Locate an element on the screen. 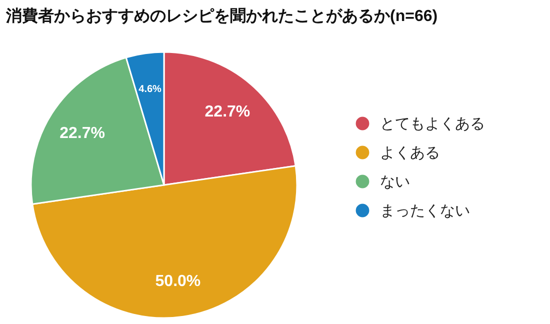 Image resolution: width=550 pixels, height=324 pixels. data-label: 50.0% is located at coordinates (178, 281).